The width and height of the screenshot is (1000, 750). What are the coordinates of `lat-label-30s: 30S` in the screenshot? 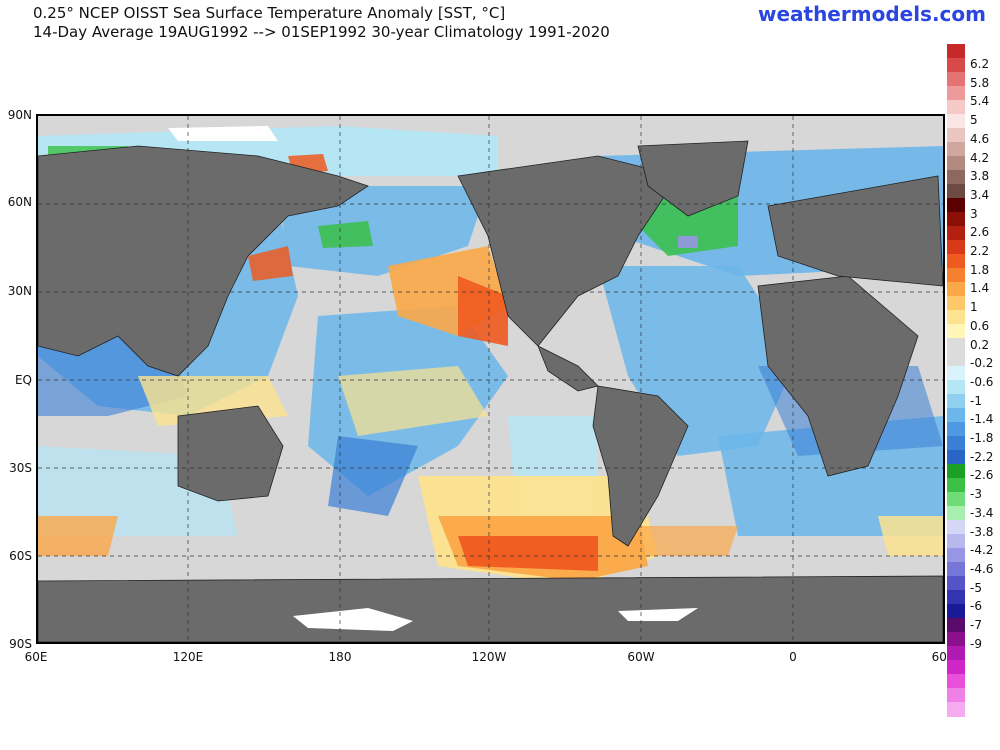 It's located at (20, 468).